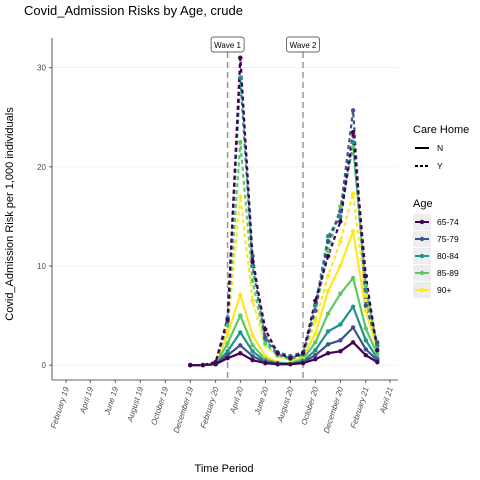 This screenshot has width=480, height=480. Describe the element at coordinates (133, 10) in the screenshot. I see `chart-title: Covid_Admission Risks by Age, crude` at that location.